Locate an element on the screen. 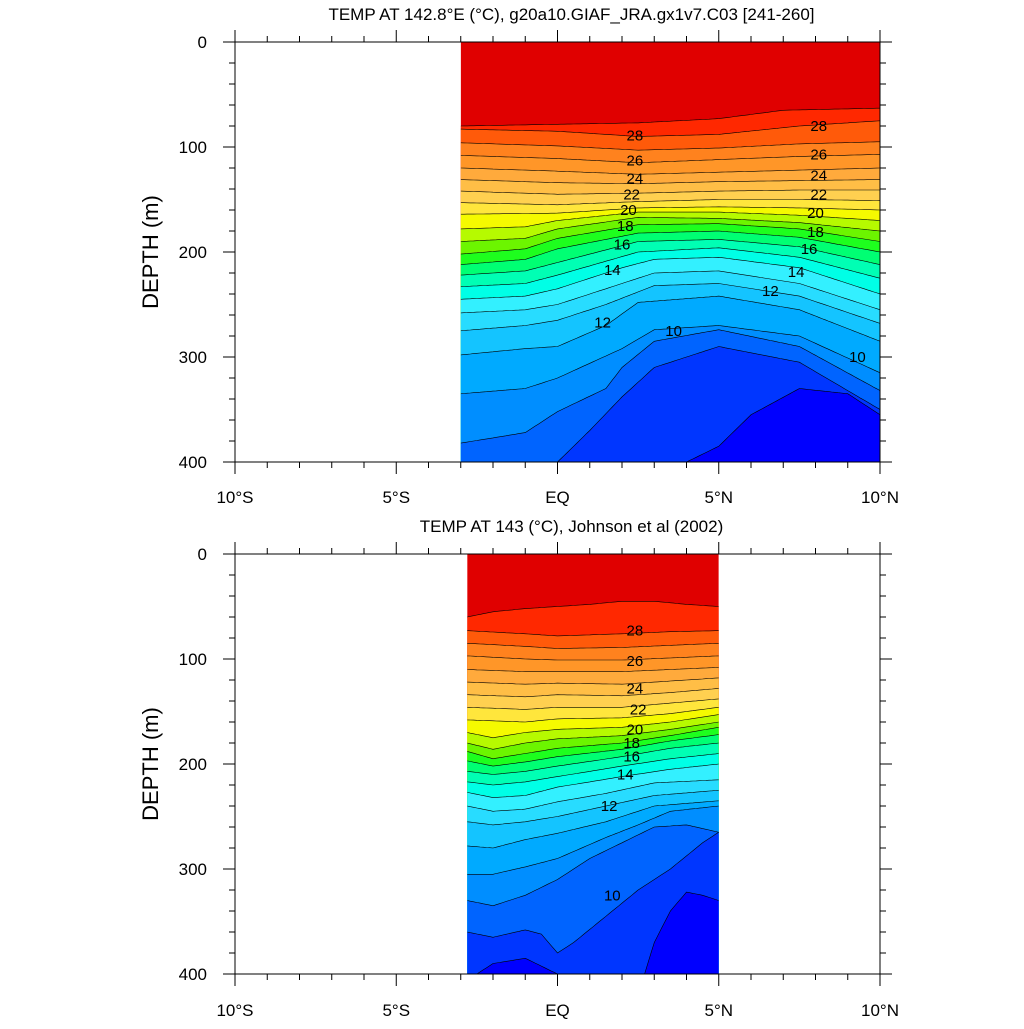  chart-title: TEMP AT 143 (°C), Johnson et al (2002) is located at coordinates (572, 526).